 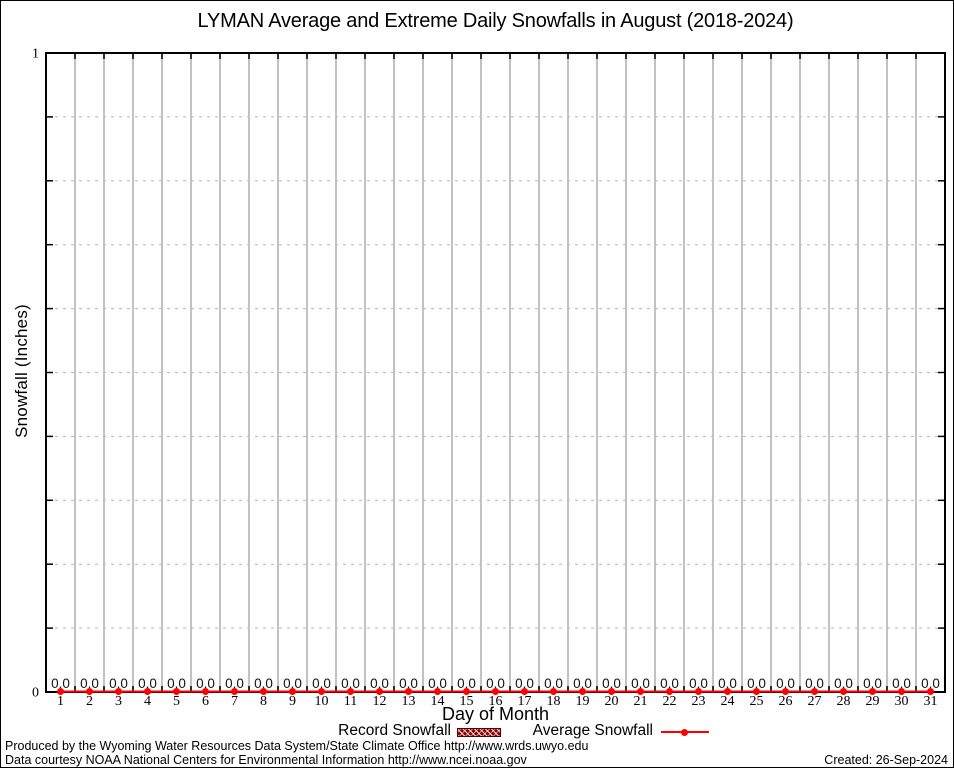 What do you see at coordinates (525, 701) in the screenshot?
I see `x-tick-label: 17` at bounding box center [525, 701].